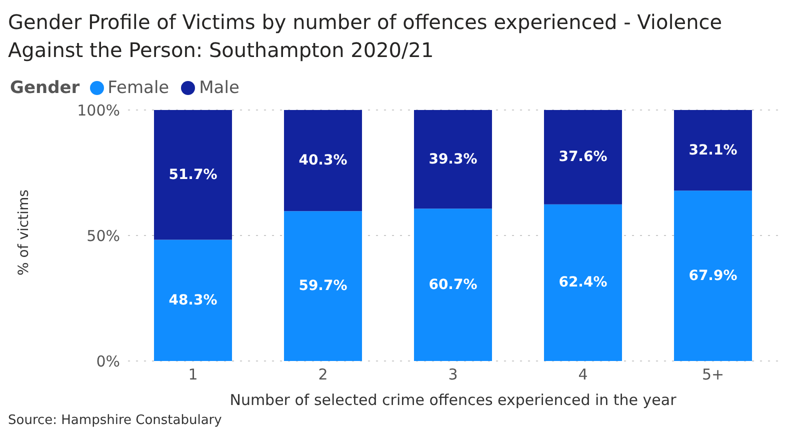  I want to click on data-label: 32.1%, so click(713, 150).